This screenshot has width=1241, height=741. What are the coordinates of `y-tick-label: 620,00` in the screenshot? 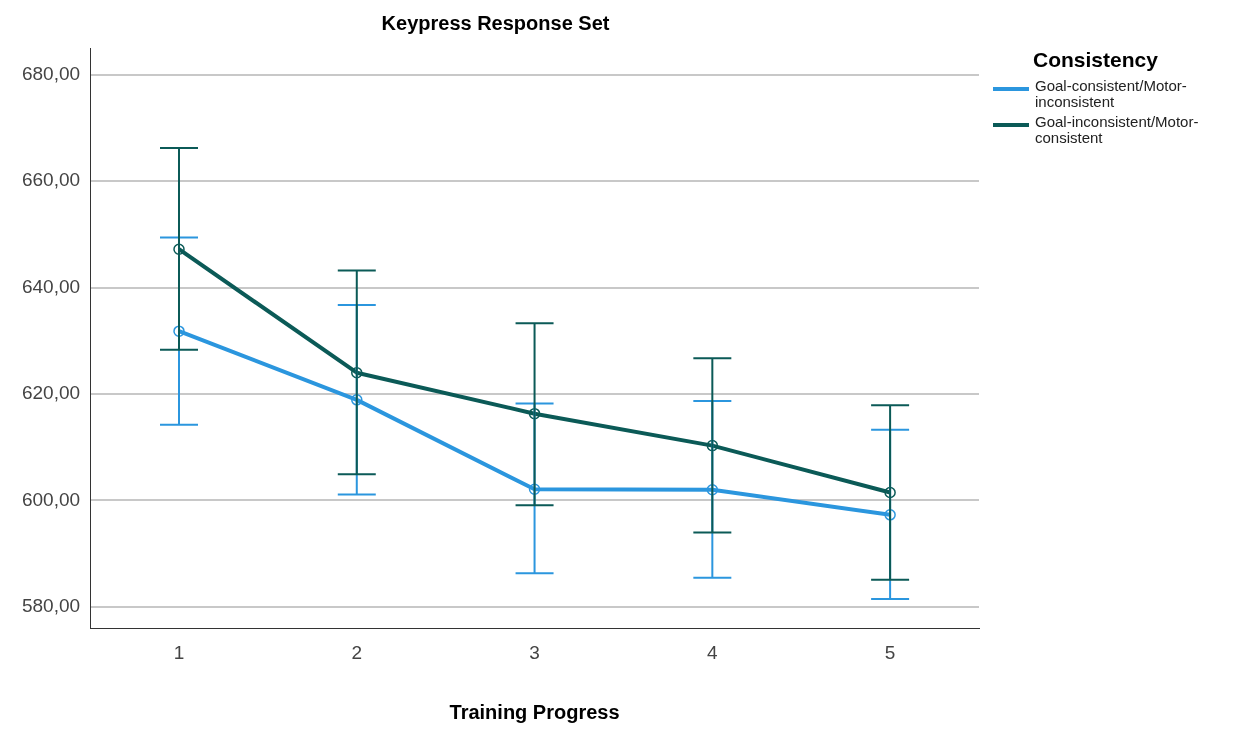 It's located at (51, 393).